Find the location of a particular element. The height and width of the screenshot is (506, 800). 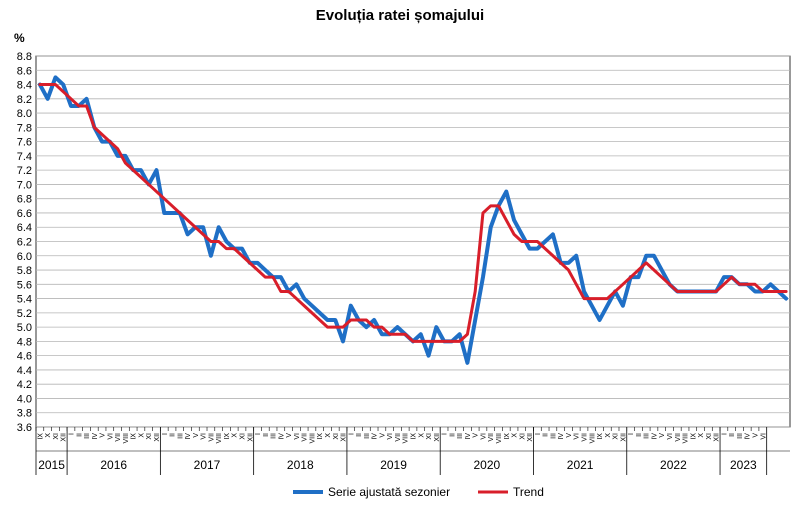

y-tick-label: 8.6 is located at coordinates (24, 71).